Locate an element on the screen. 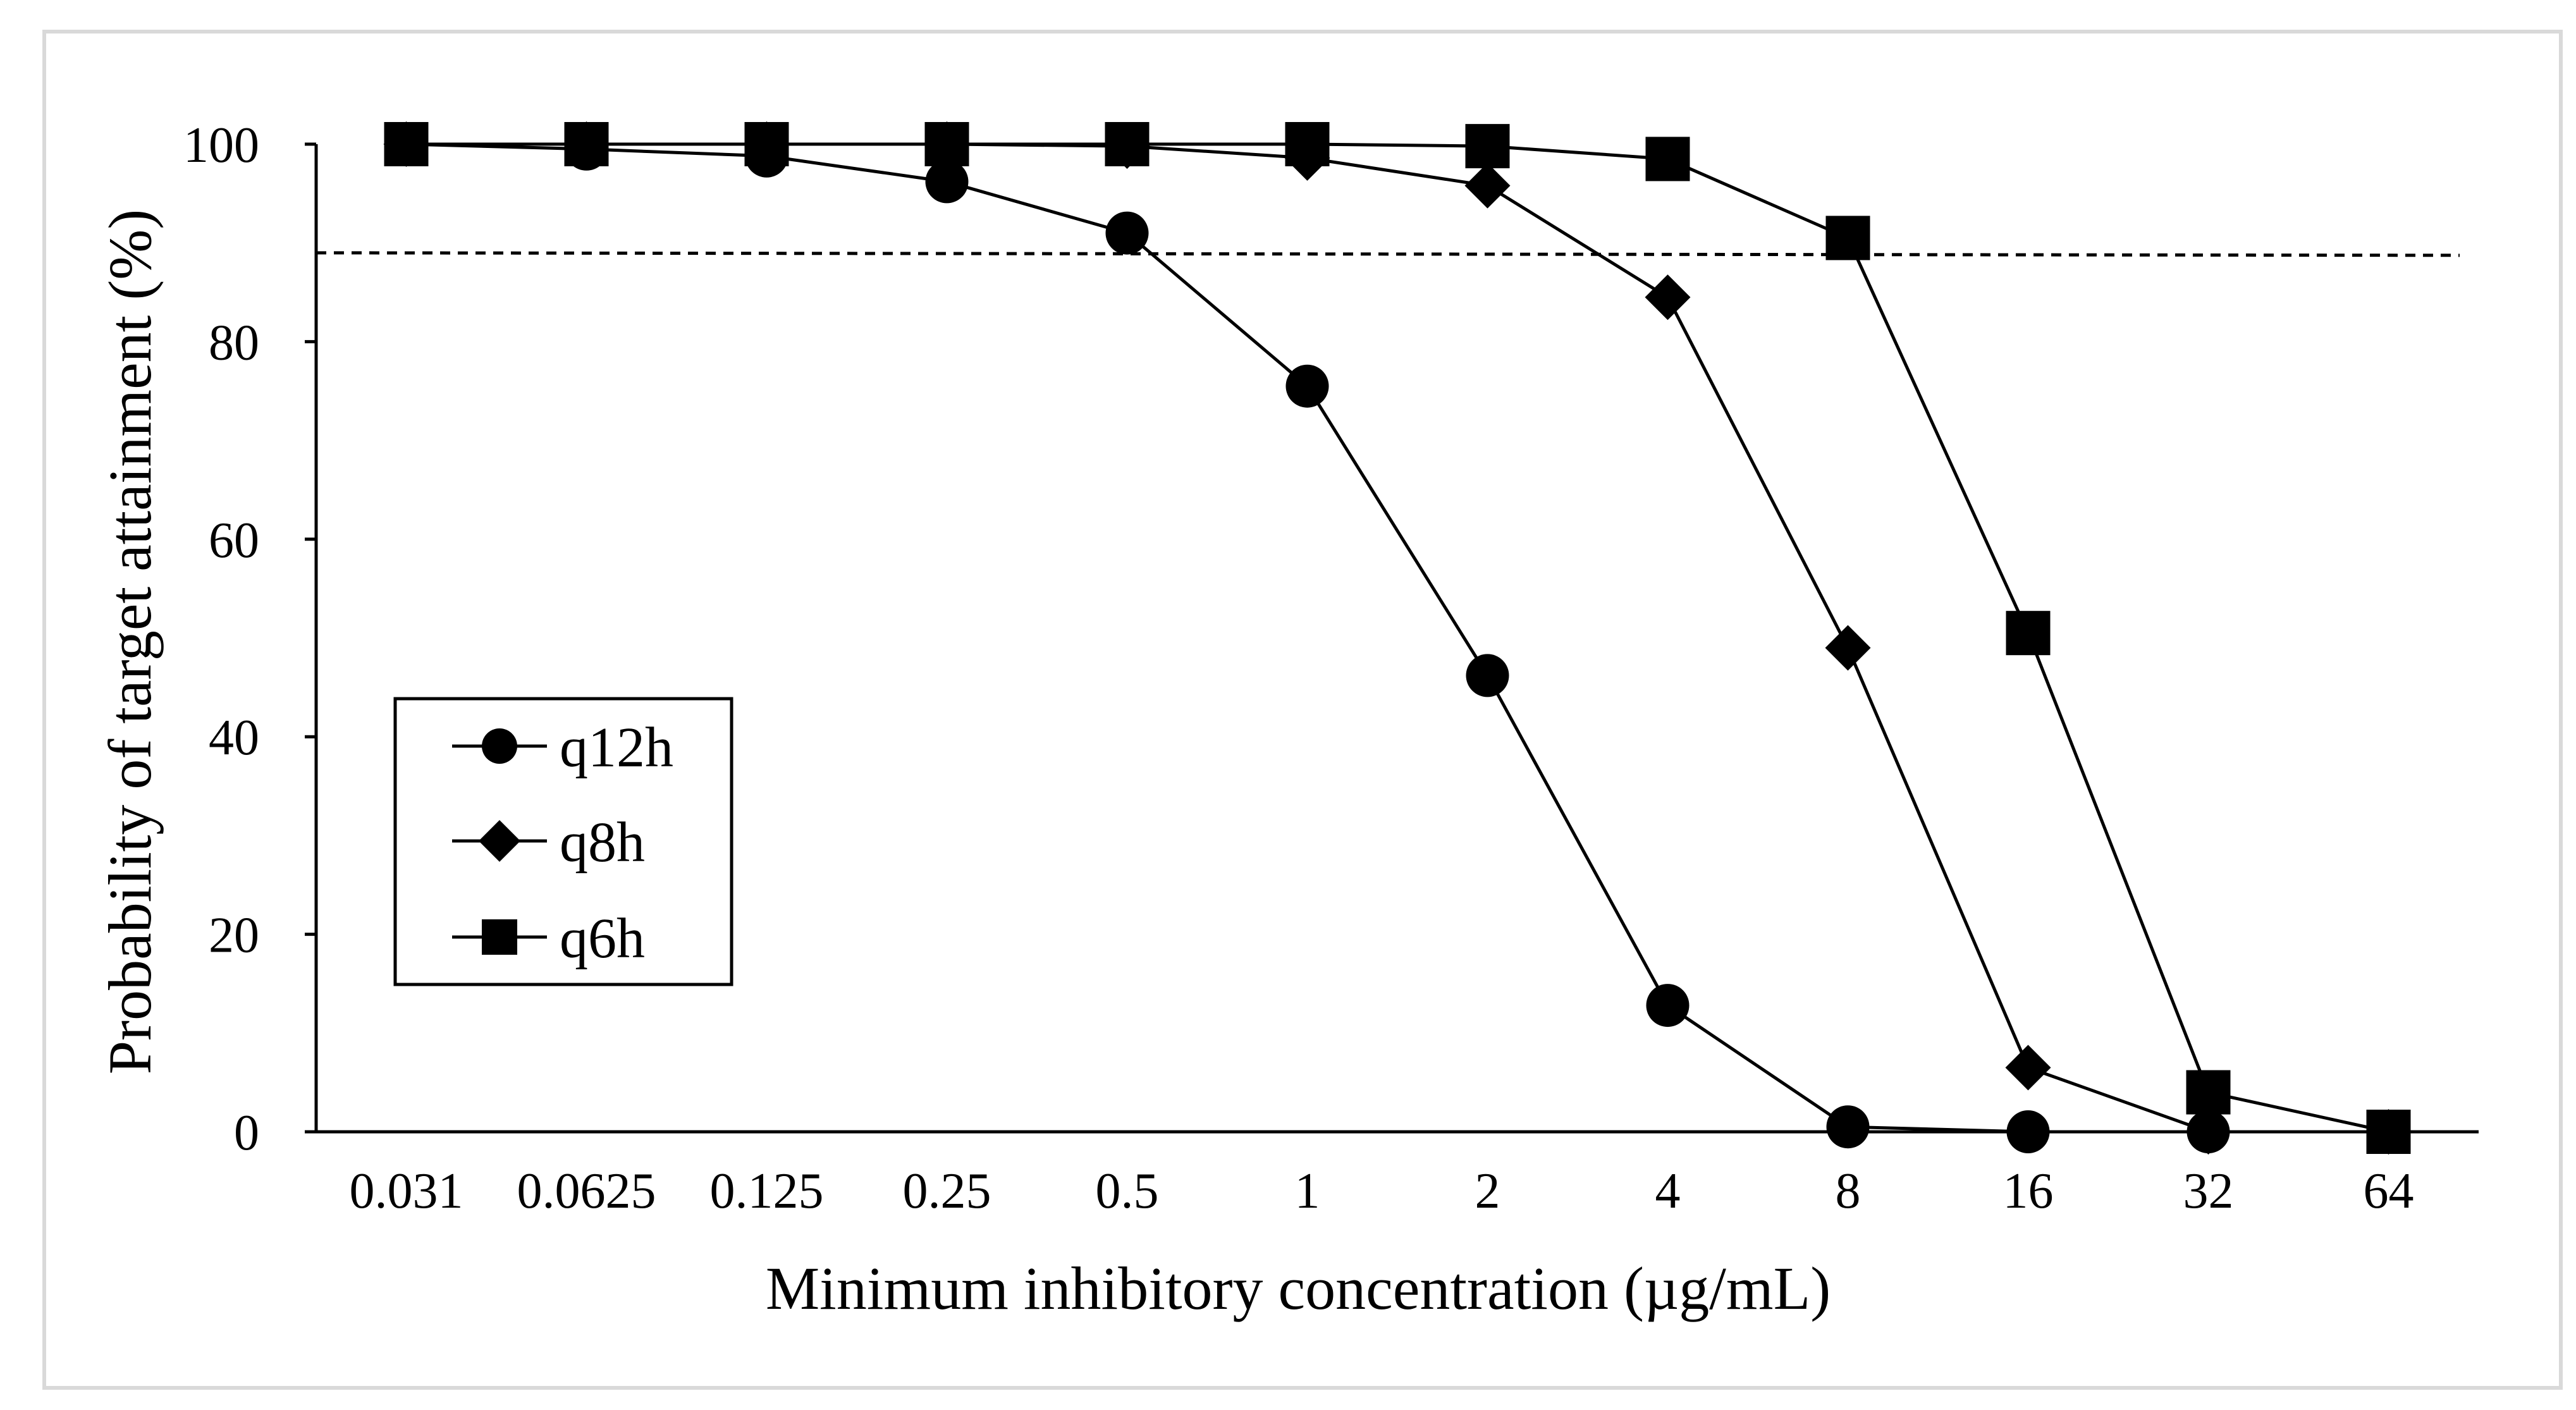  reference-line-group is located at coordinates (1388, 254).